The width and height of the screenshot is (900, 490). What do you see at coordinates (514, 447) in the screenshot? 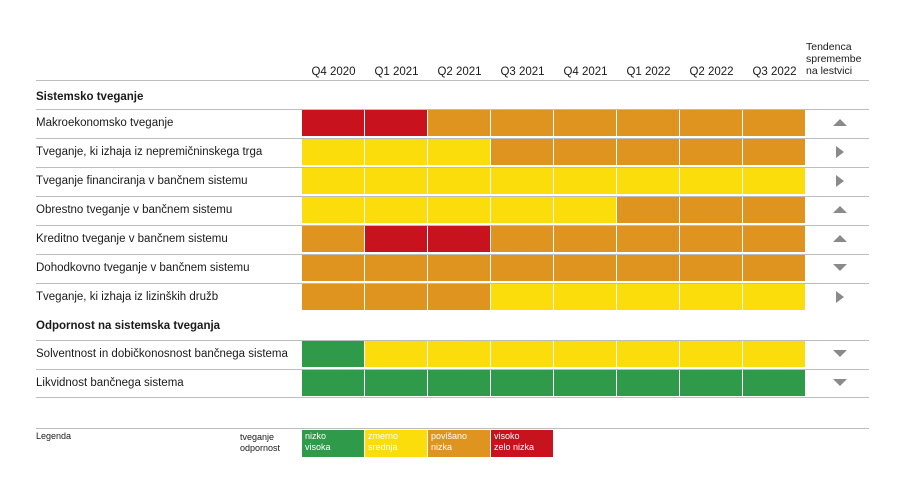
I see `legend-resilience-text: zelo nizka` at bounding box center [514, 447].